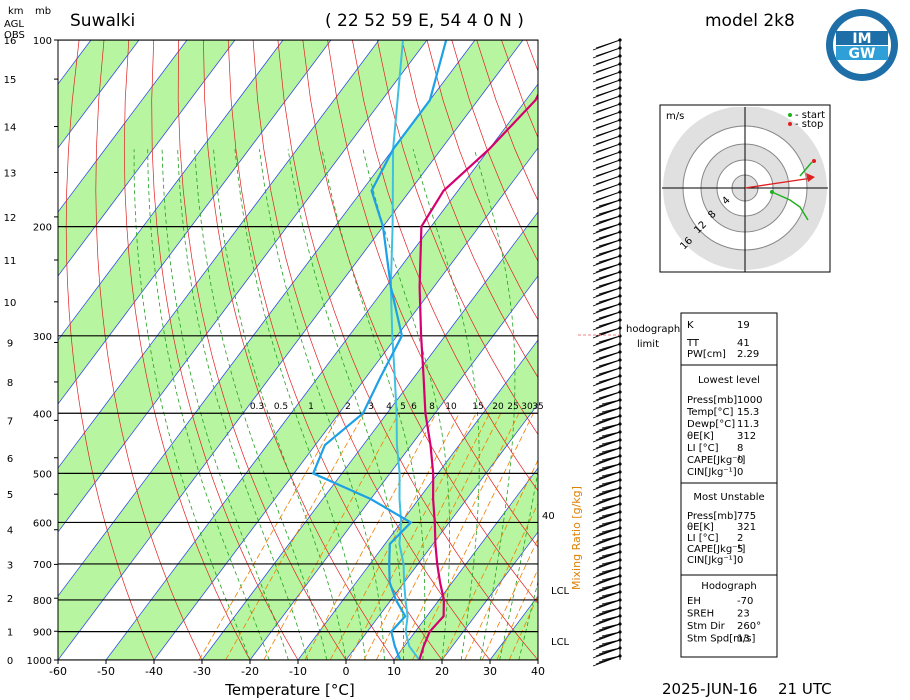 Image resolution: width=910 pixels, height=700 pixels. What do you see at coordinates (250, 671) in the screenshot?
I see `temperature-tick-label: -20` at bounding box center [250, 671].